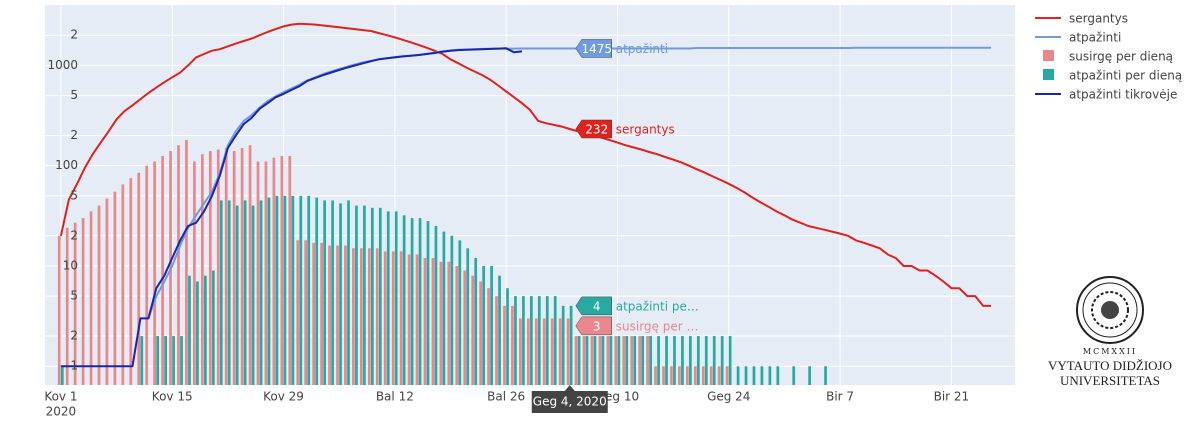 This screenshot has height=430, width=1200. I want to click on legend-label: susirgę per dieną, so click(1121, 57).